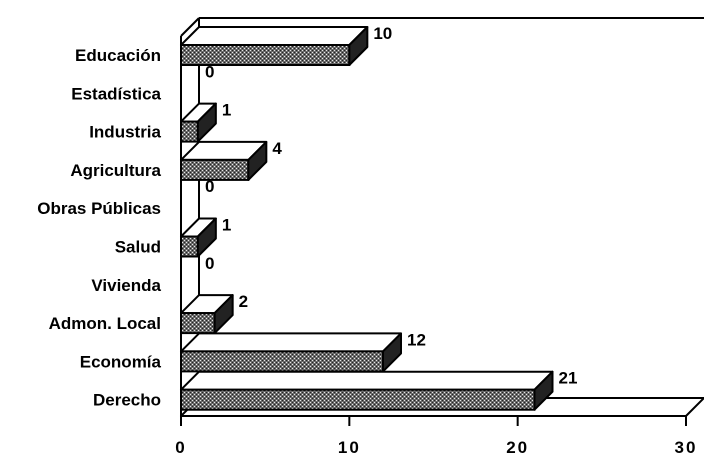 The image size is (704, 458). Describe the element at coordinates (127, 400) in the screenshot. I see `category-label: Derecho` at that location.